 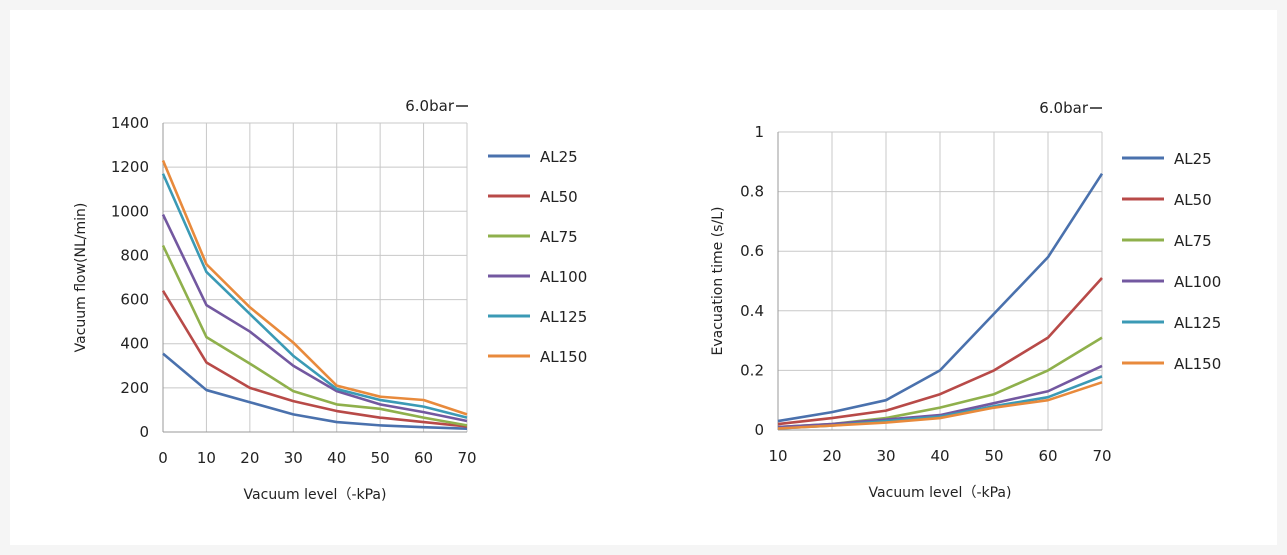 I want to click on y-tick-label: 1200, so click(x=130, y=167).